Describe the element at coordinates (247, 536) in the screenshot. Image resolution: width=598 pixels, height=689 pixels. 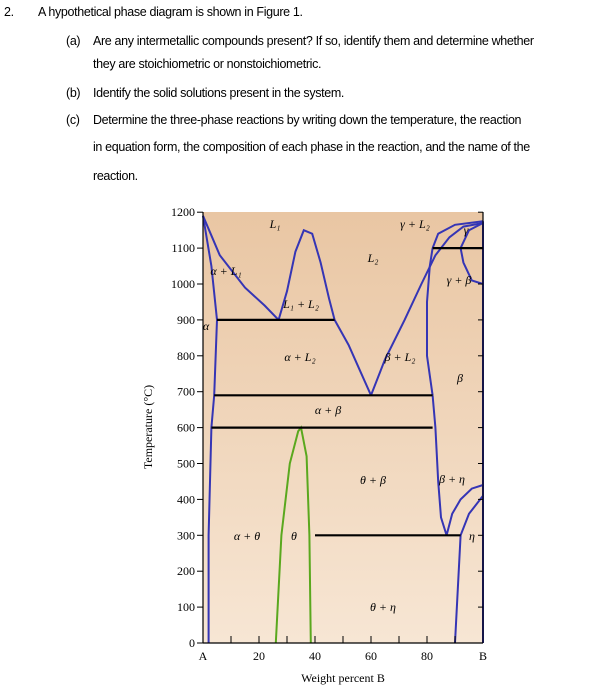
I see `region-label: α + θ` at that location.